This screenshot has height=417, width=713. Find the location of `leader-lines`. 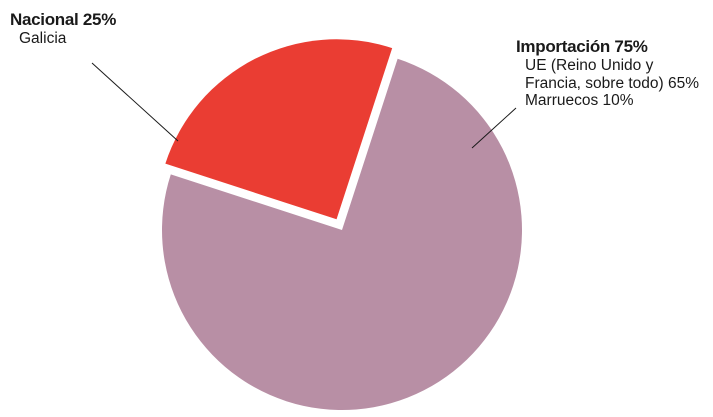

leader-lines is located at coordinates (304, 105).